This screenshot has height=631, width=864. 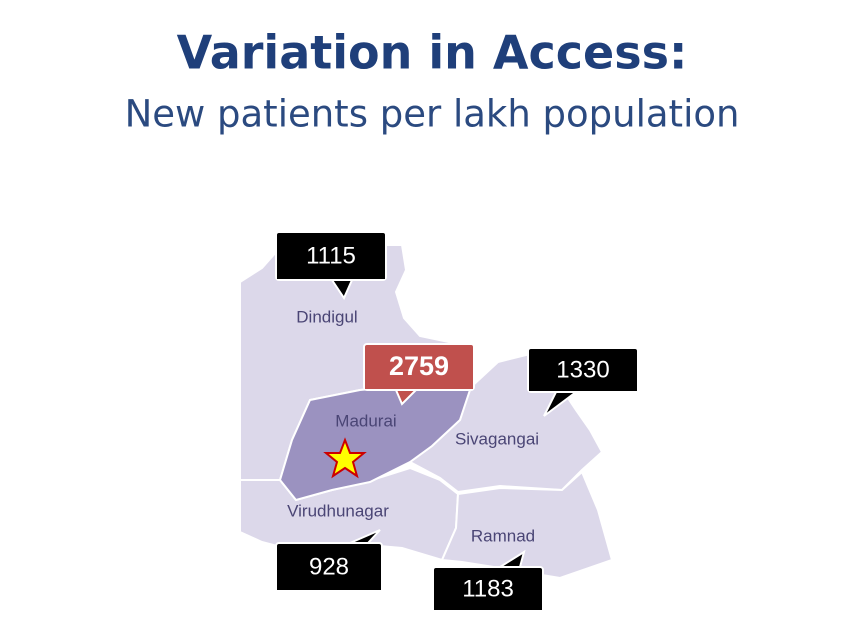 I want to click on callout-value: 2759, so click(x=419, y=366).